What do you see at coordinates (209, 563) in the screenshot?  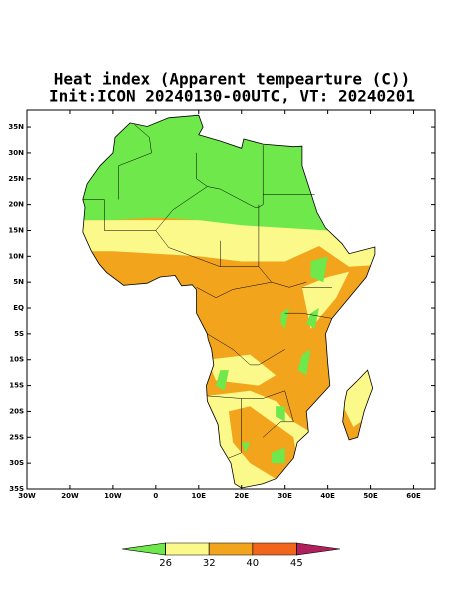 I see `colorbar-label: 32` at bounding box center [209, 563].